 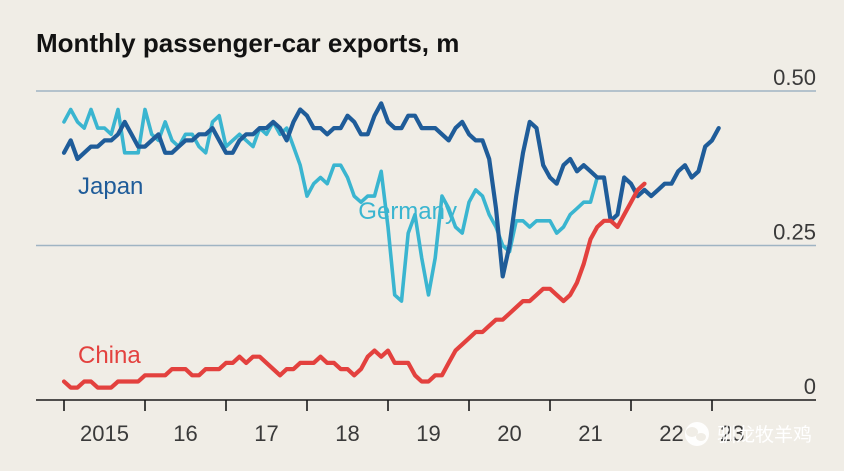 I want to click on series-label-germany: Germany, so click(x=407, y=211).